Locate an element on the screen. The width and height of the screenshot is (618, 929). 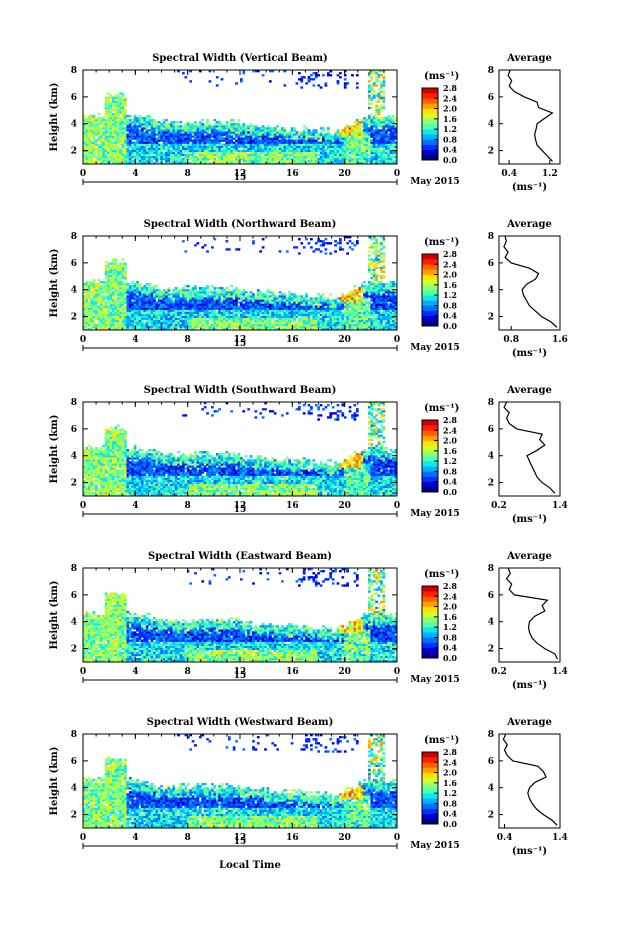
average-profile-line is located at coordinates (530, 115).